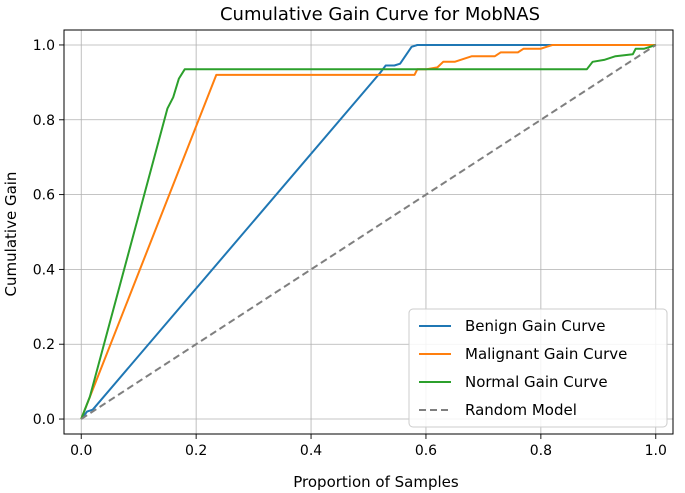  I want to click on legend-label: Normal Gain Curve, so click(536, 382).